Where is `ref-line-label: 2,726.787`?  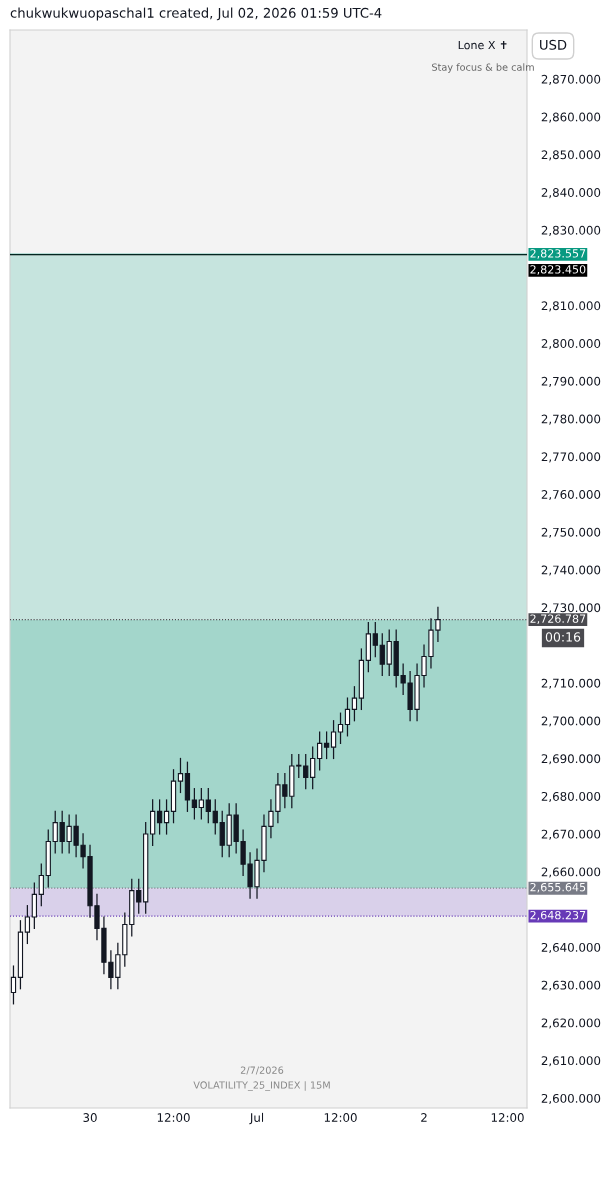
ref-line-label: 2,726.787 is located at coordinates (558, 619).